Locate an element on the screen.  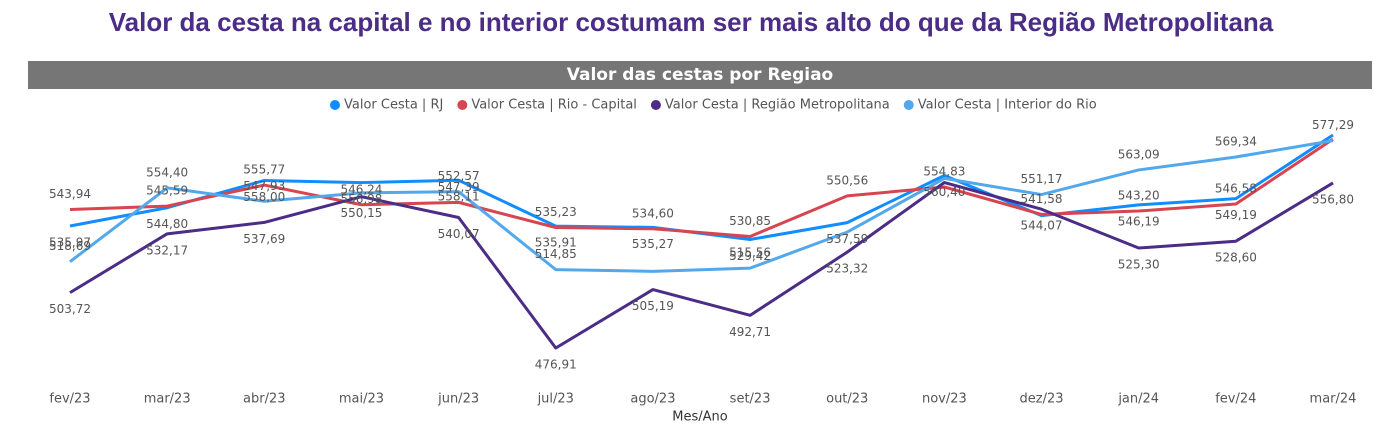
data-label: 535,97 is located at coordinates (70, 242).